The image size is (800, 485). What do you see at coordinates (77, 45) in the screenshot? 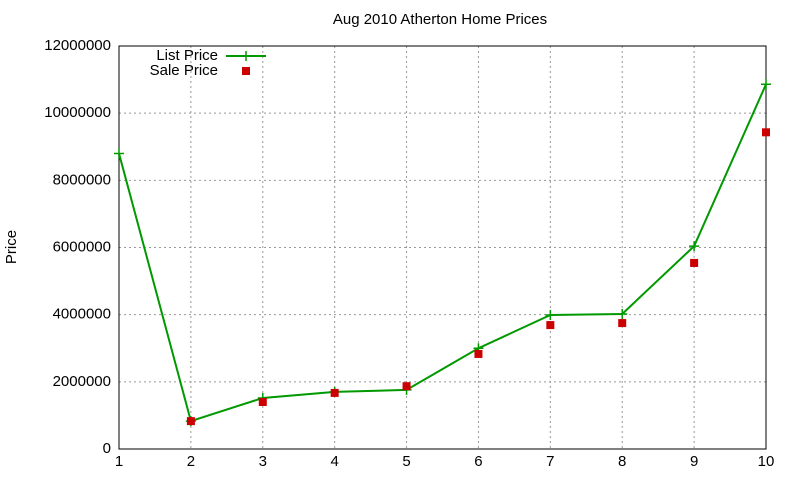
I see `y-tick-label: 12000000` at bounding box center [77, 45].